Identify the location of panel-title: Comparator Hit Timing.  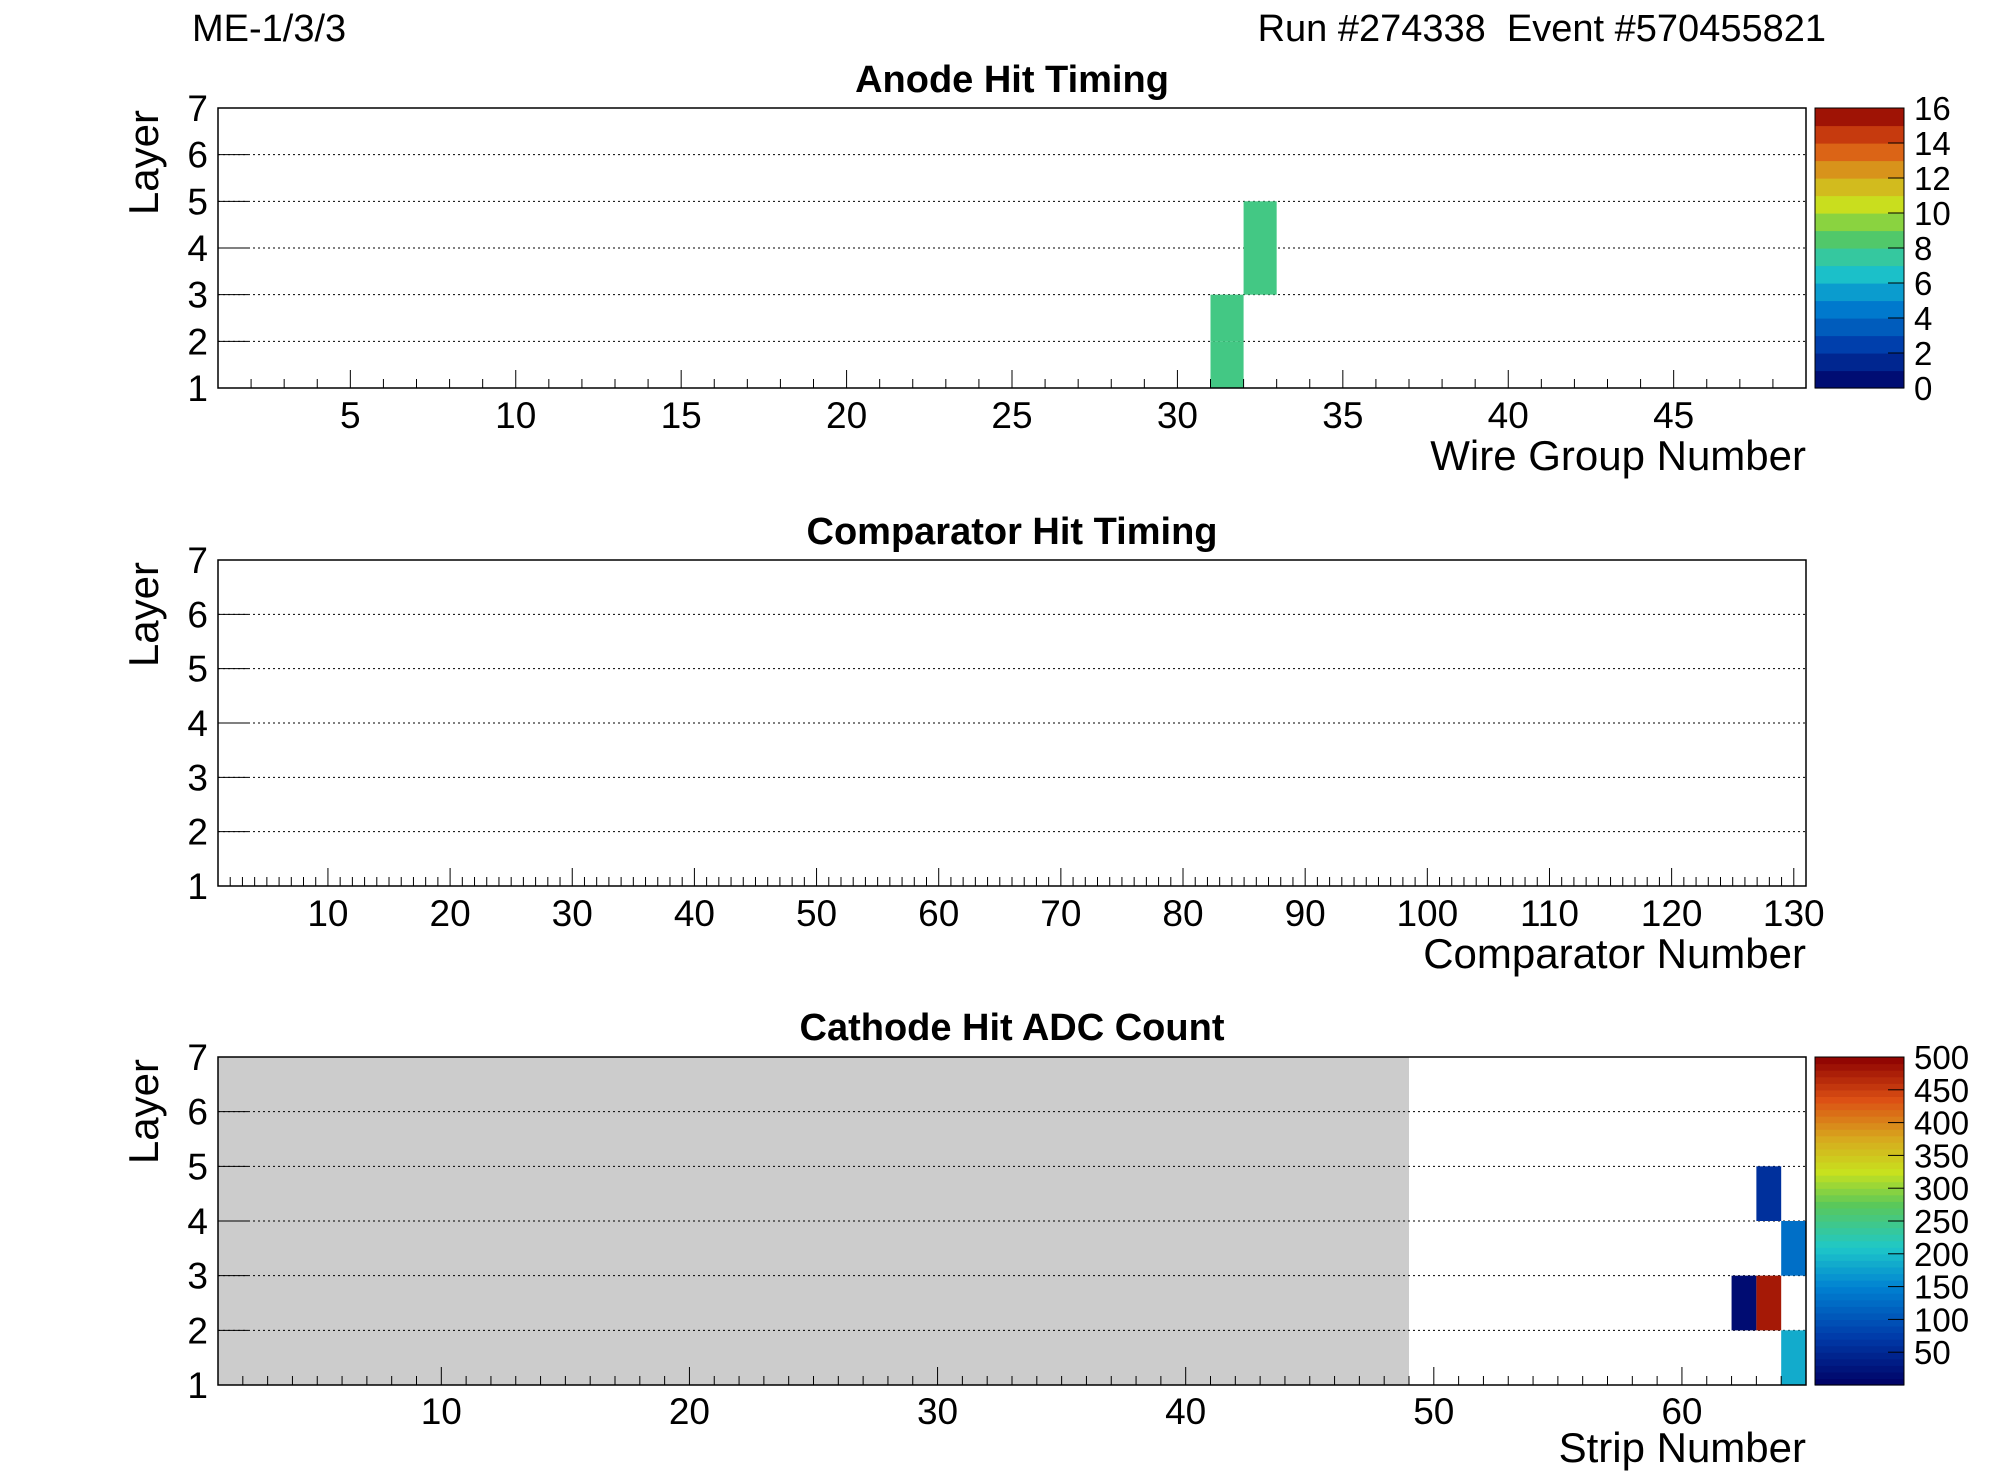
(1012, 532).